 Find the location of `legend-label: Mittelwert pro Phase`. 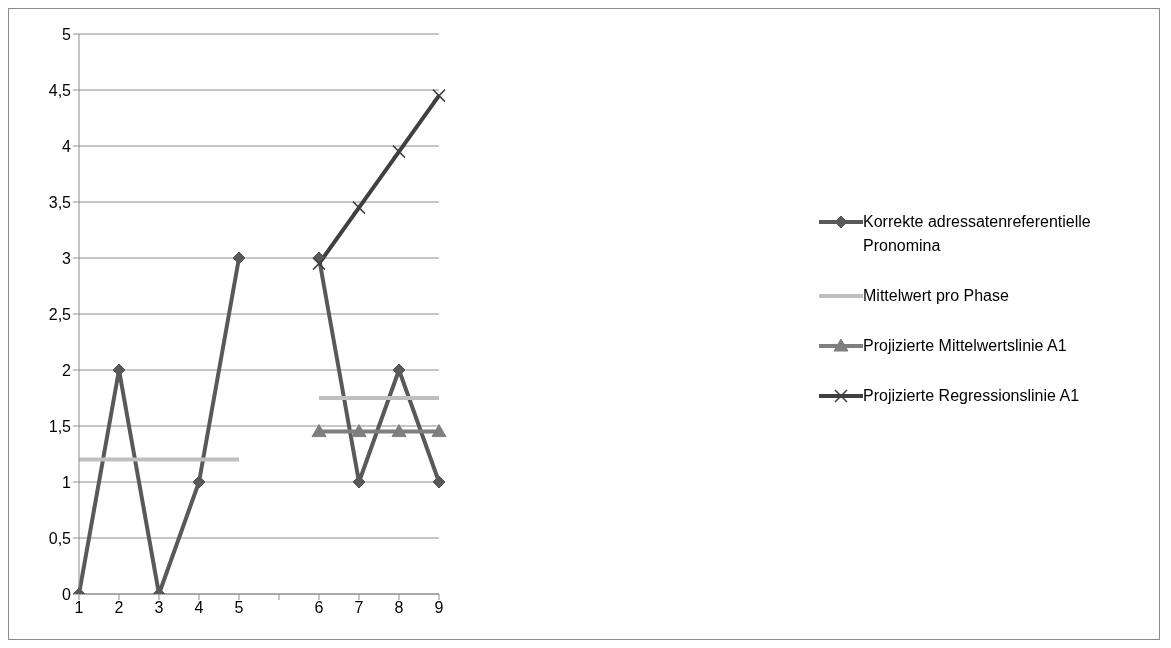

legend-label: Mittelwert pro Phase is located at coordinates (936, 296).